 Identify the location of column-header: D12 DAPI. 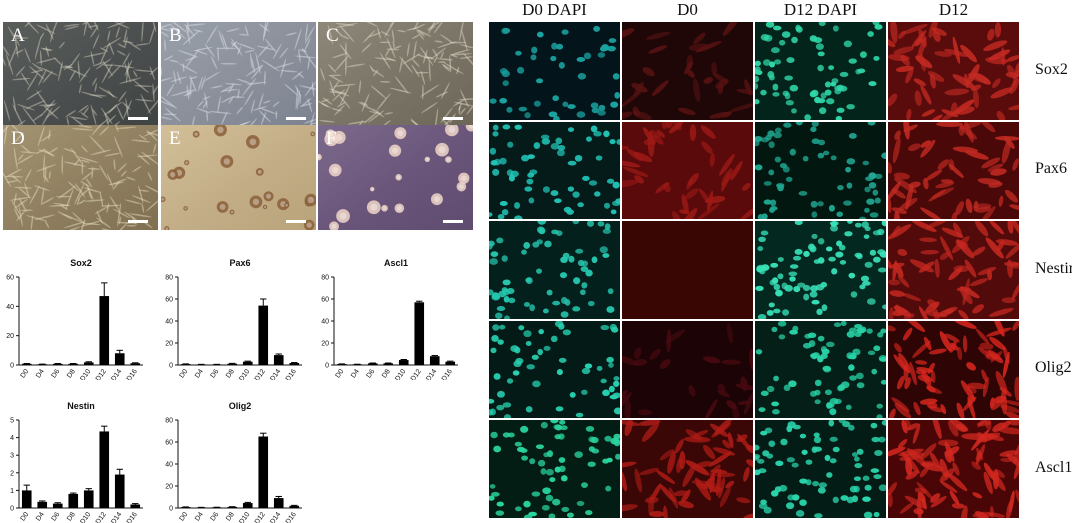
(820, 9).